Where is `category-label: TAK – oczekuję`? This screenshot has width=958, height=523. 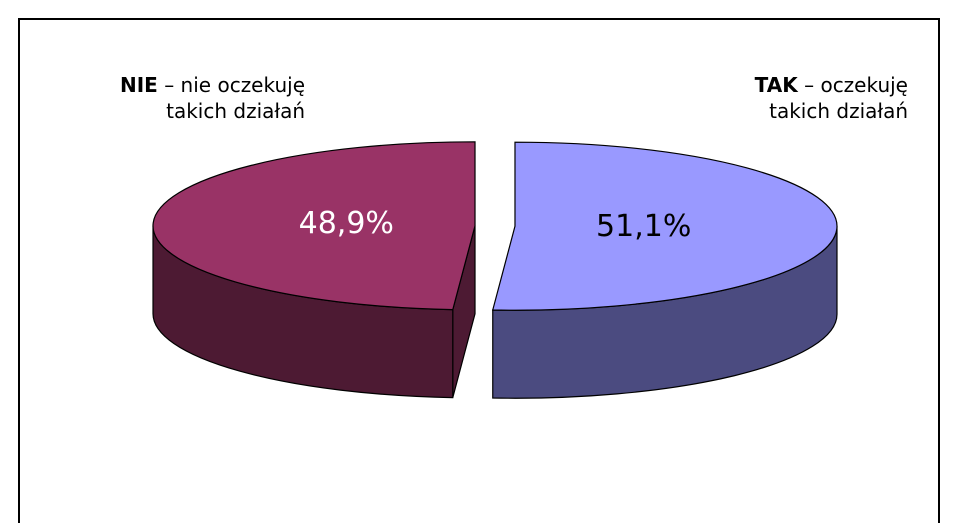
category-label: TAK – oczekuję is located at coordinates (831, 85).